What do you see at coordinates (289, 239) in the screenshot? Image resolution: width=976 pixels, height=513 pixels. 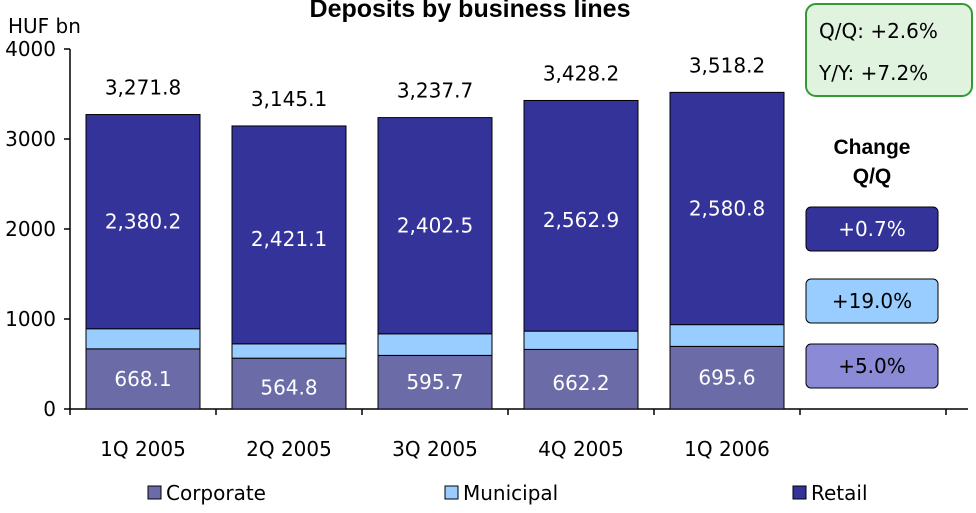 I see `data-label-retail: 2,421.1` at bounding box center [289, 239].